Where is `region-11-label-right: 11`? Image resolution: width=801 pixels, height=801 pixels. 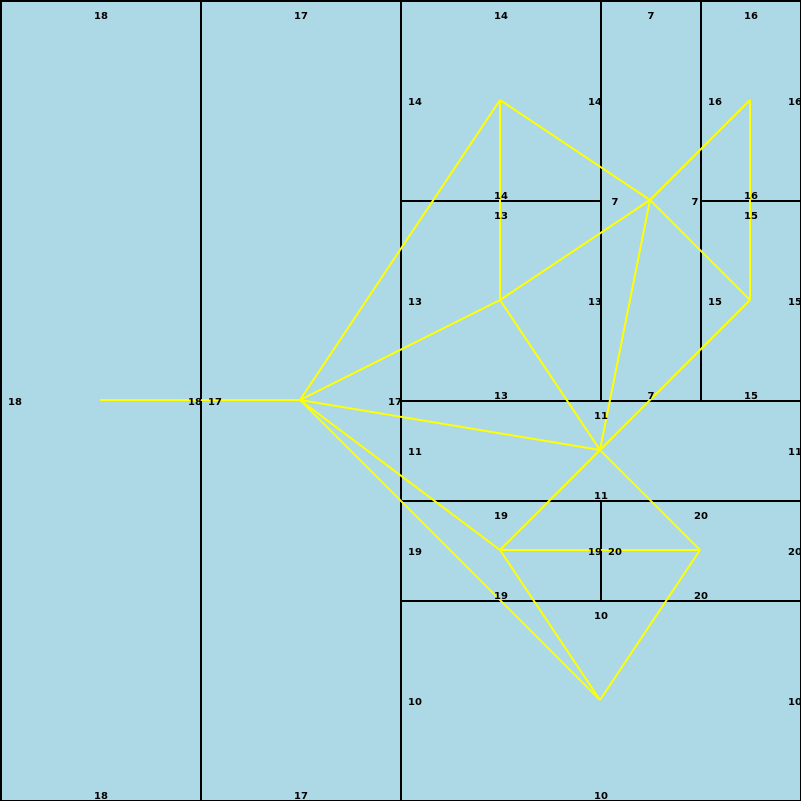 region-11-label-right: 11 is located at coordinates (794, 452).